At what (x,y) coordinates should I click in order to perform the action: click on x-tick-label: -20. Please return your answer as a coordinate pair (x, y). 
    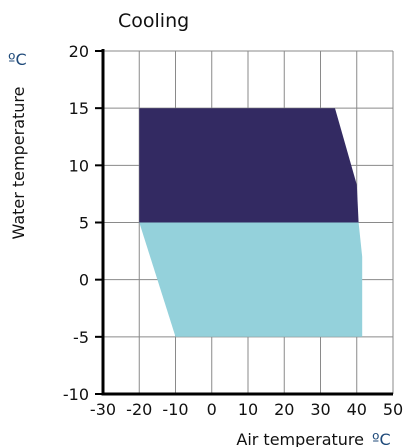
    Looking at the image, I should click on (139, 409).